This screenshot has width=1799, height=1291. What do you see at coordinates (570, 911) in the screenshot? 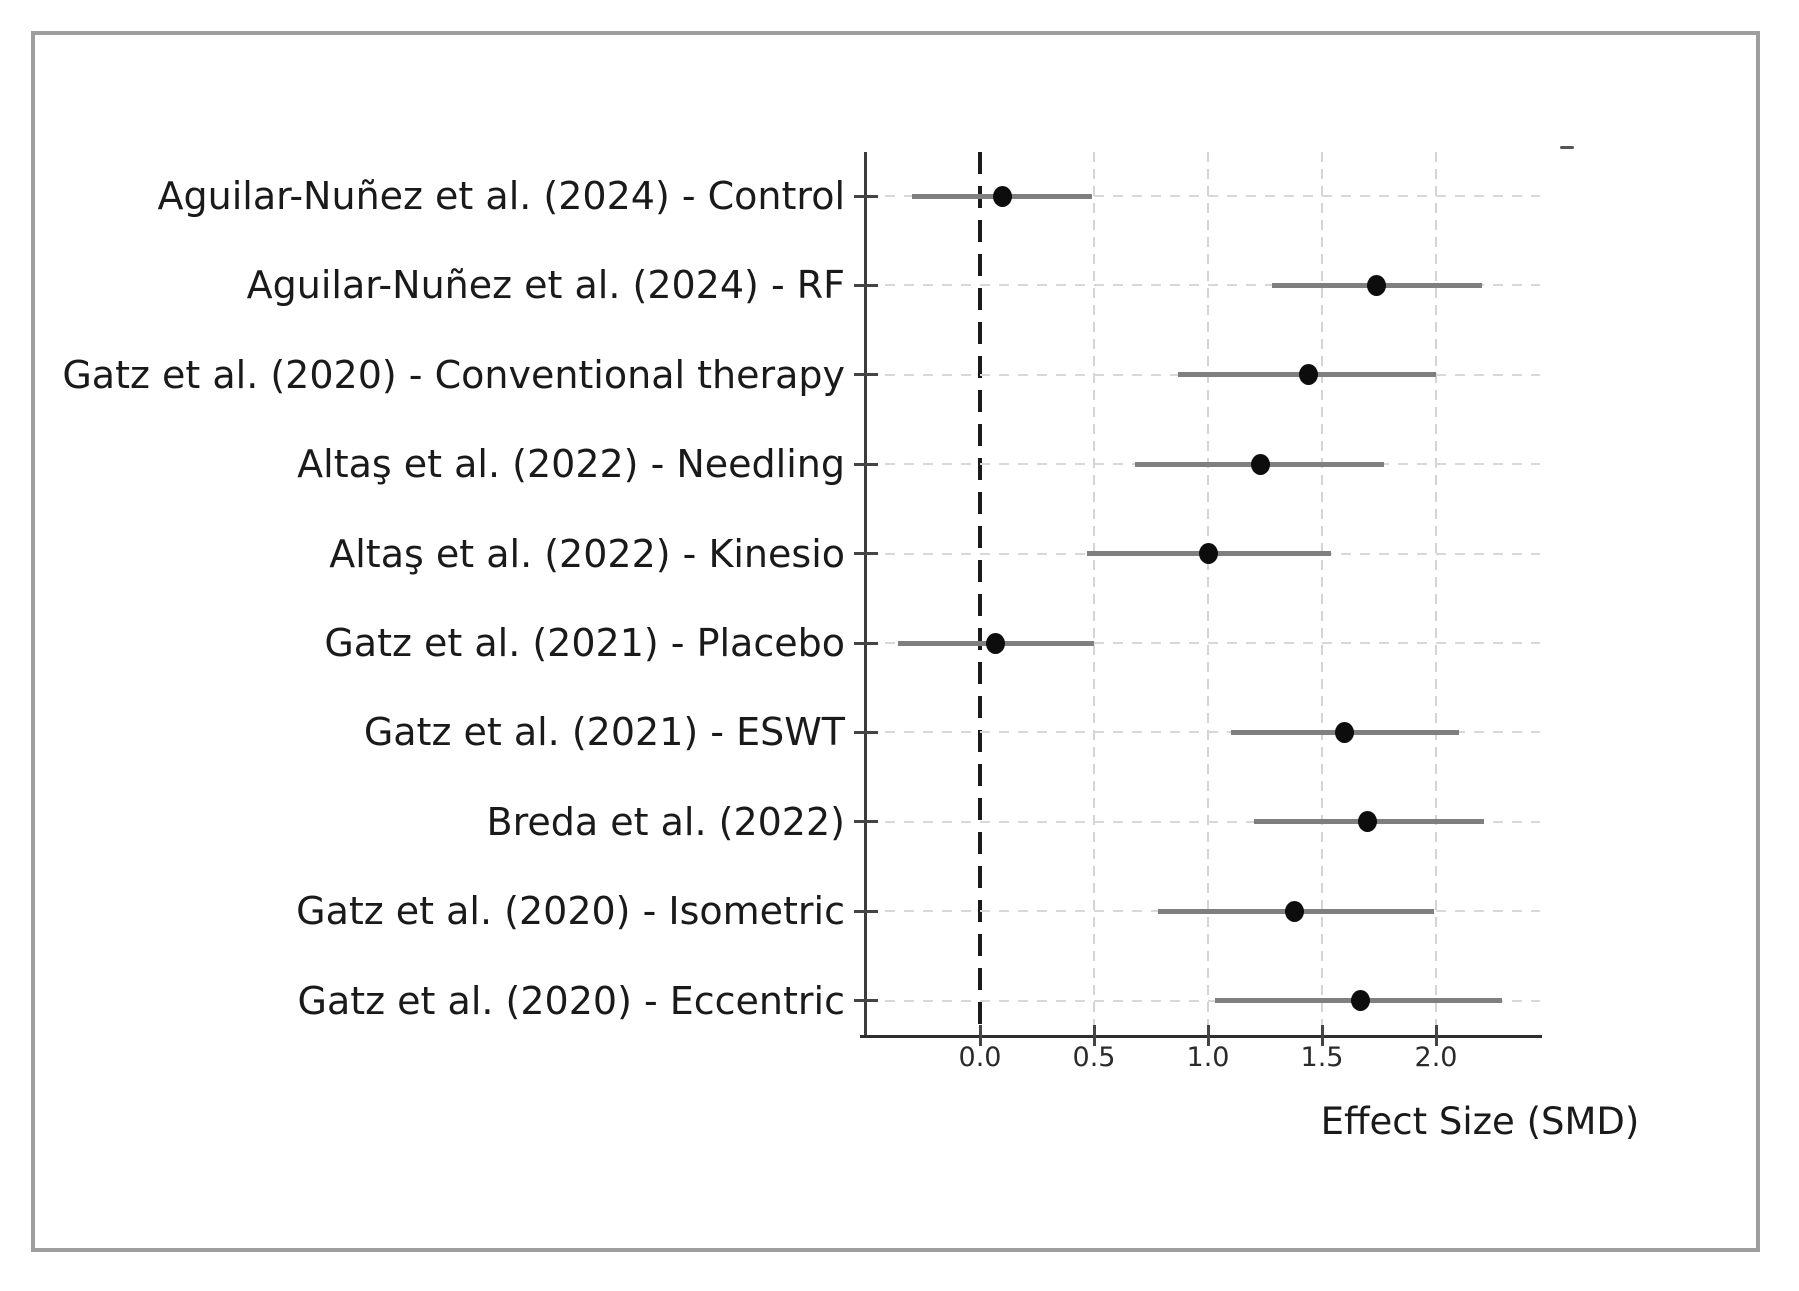
I see `study-label: Gatz et al. (2020) - Isometric` at bounding box center [570, 911].